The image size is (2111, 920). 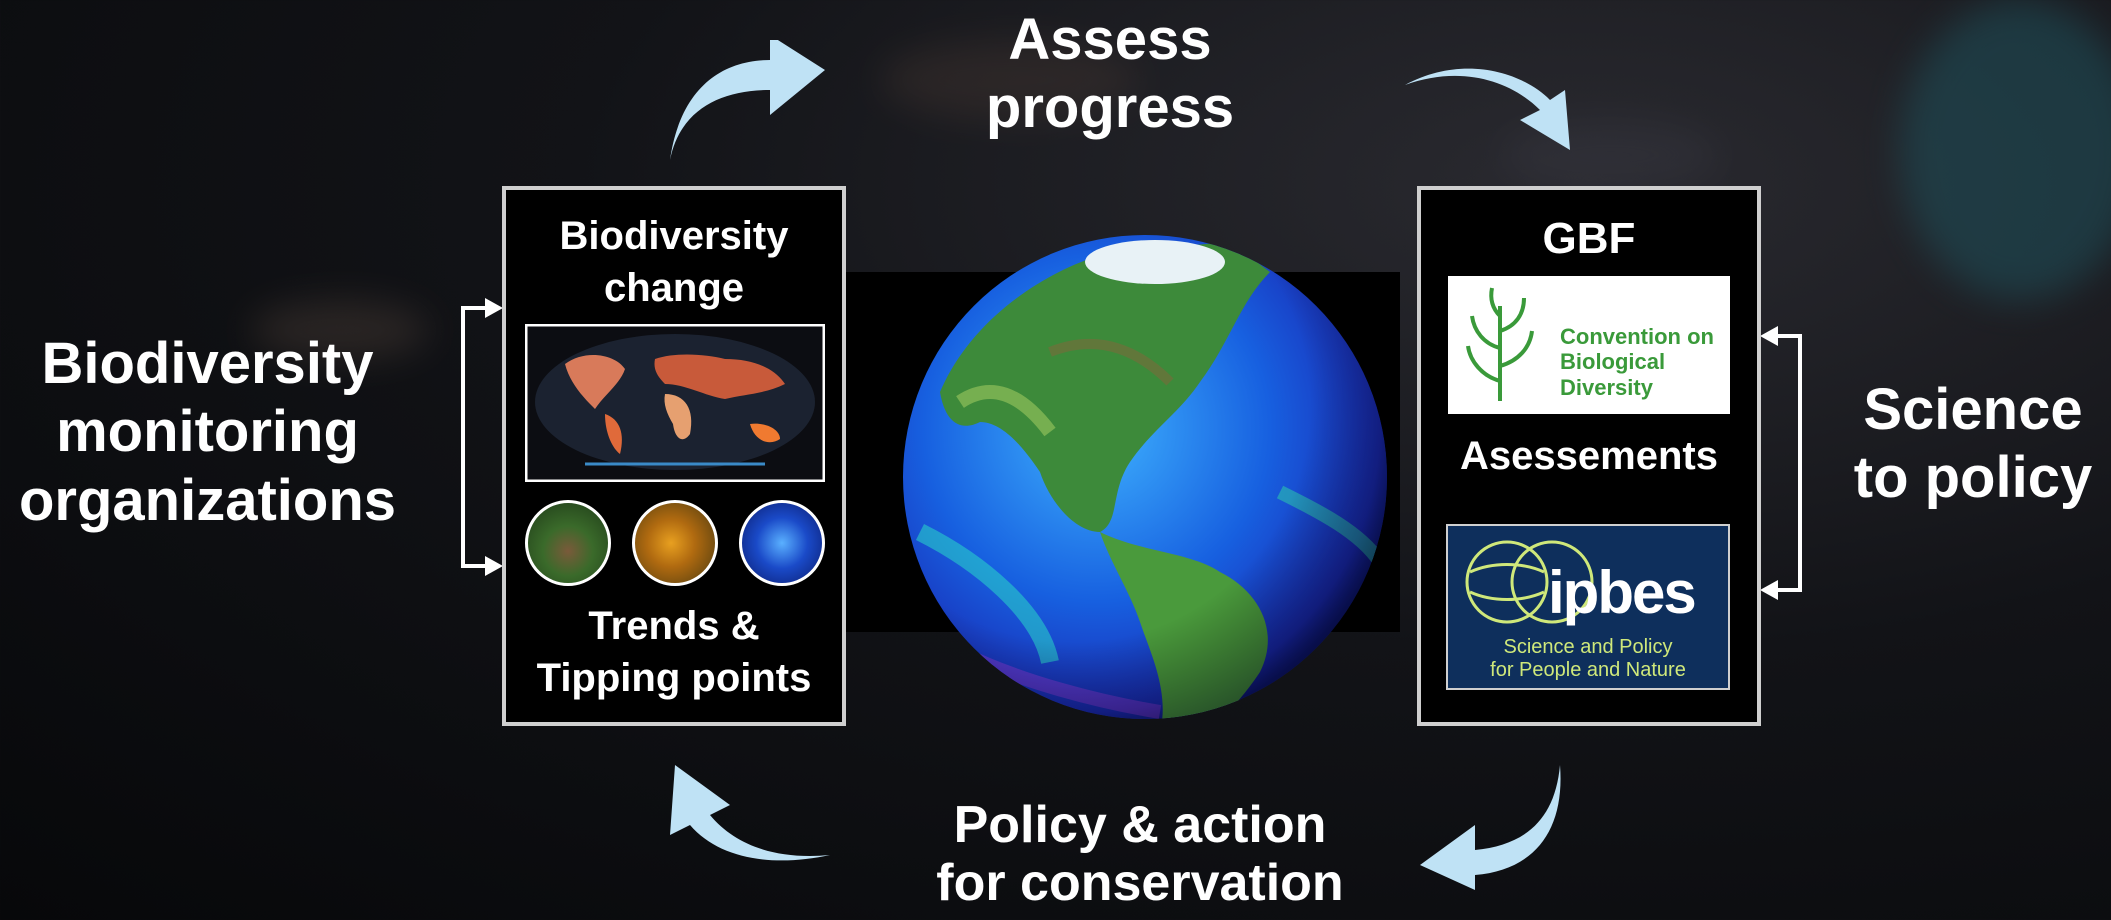 What do you see at coordinates (675, 543) in the screenshot?
I see `bee-image` at bounding box center [675, 543].